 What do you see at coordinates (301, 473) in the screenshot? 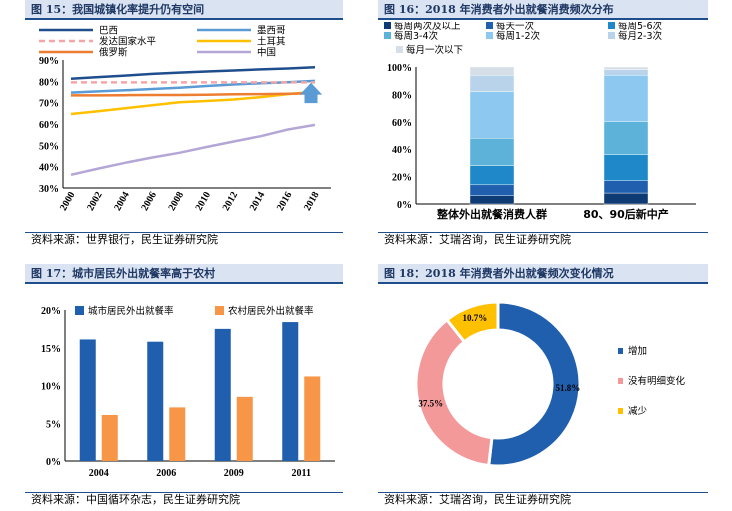
I see `x-tick-label: 2011` at bounding box center [301, 473].